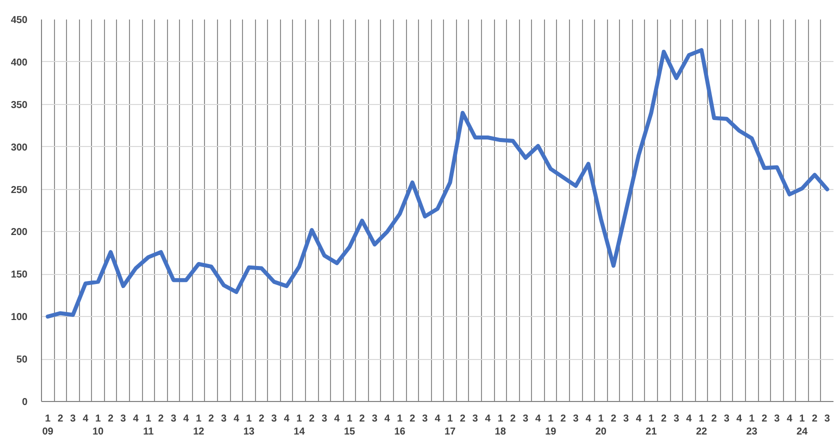  Describe the element at coordinates (22, 360) in the screenshot. I see `y-tick-label: 50` at that location.